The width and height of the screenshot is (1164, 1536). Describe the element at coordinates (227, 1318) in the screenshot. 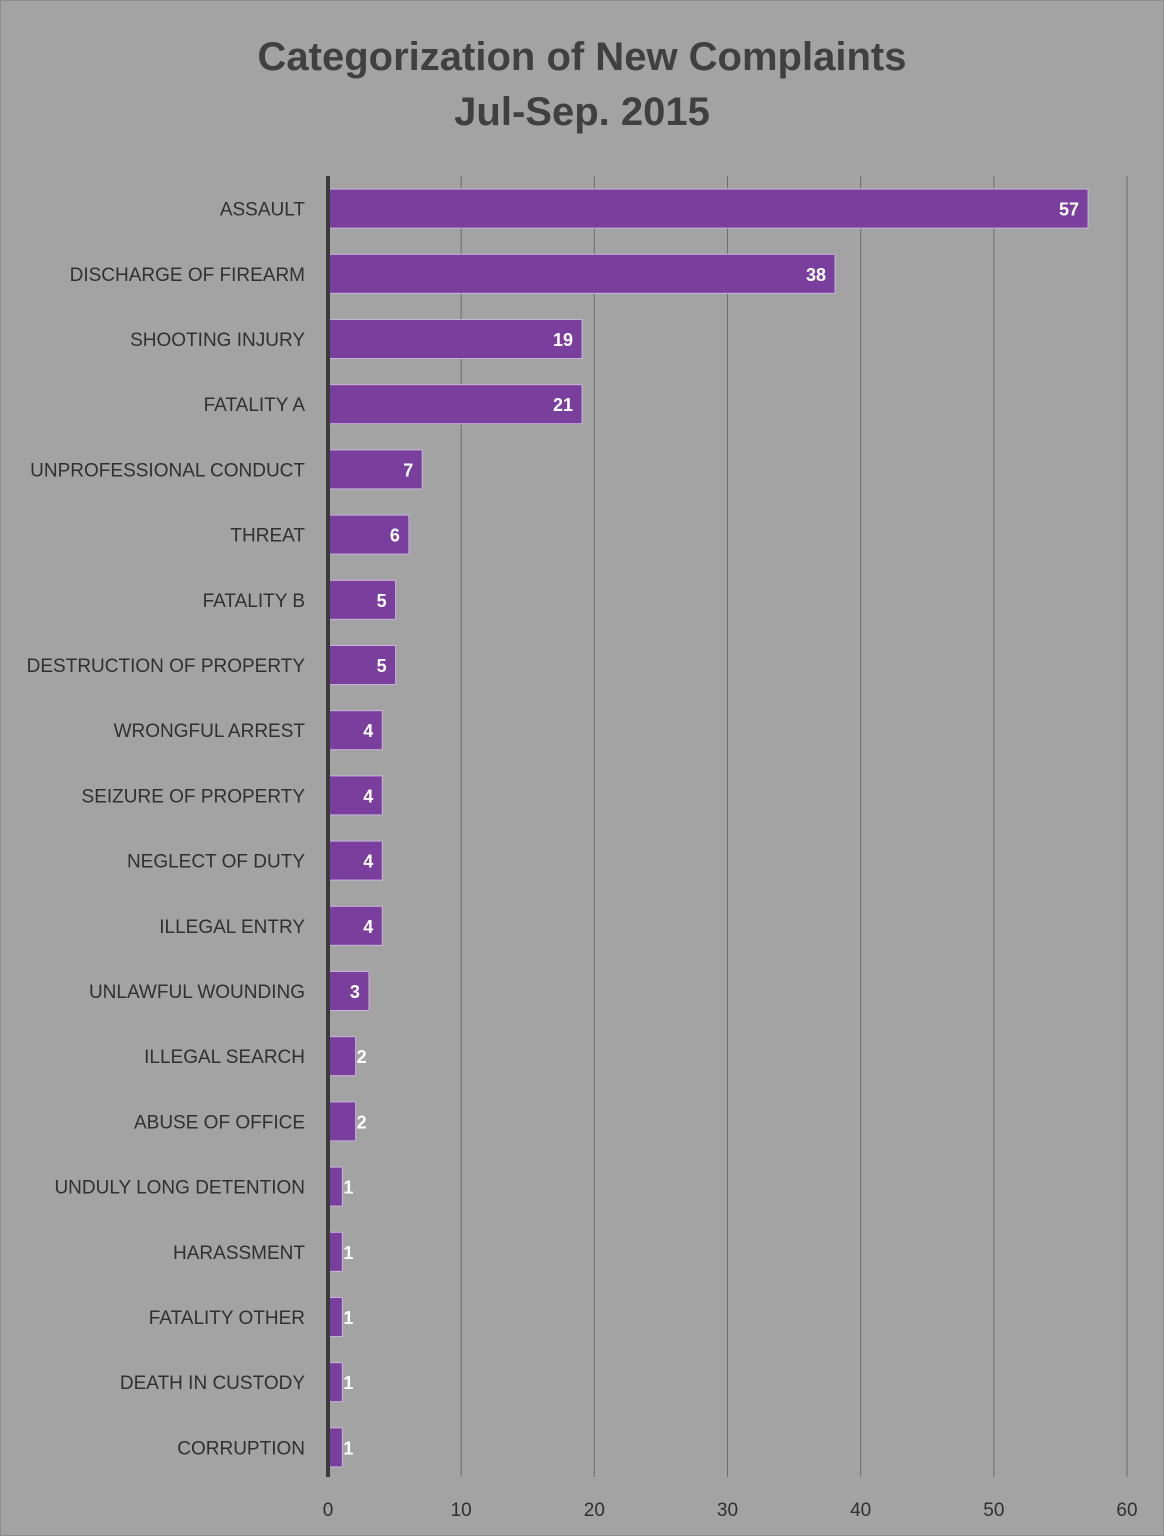

I see `category-label: FATALITY OTHER` at that location.